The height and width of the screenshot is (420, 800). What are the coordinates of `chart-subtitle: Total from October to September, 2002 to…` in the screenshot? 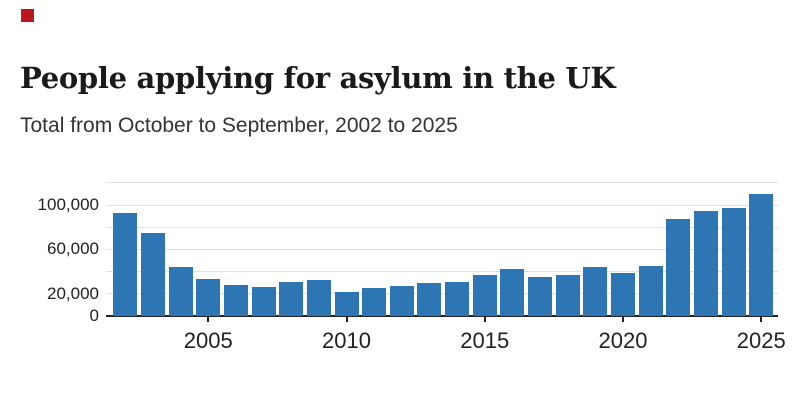 It's located at (239, 125).